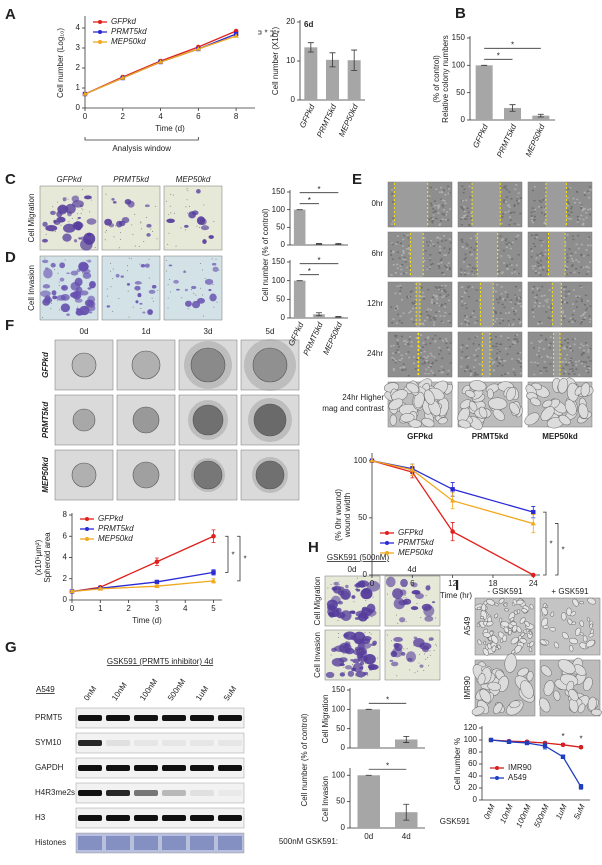  Describe the element at coordinates (90, 743) in the screenshot. I see `blot-band` at that location.